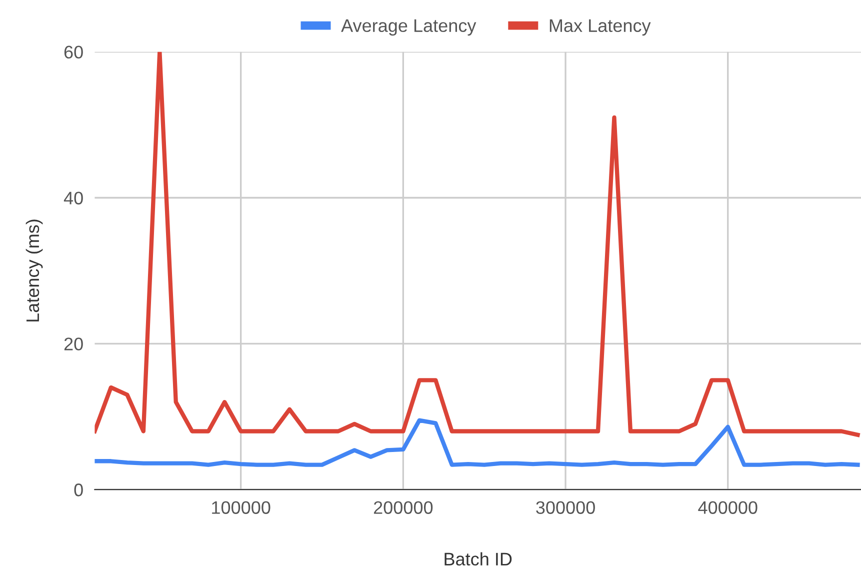 This screenshot has height=576, width=861. I want to click on line-series, so click(477, 442).